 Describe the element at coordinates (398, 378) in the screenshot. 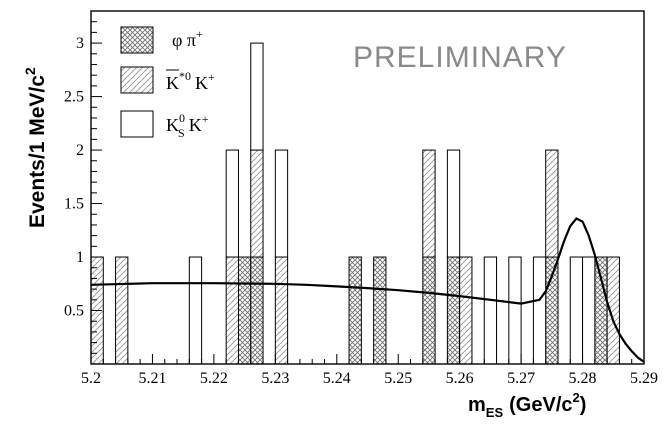

I see `x-tick-label: 5.25` at that location.